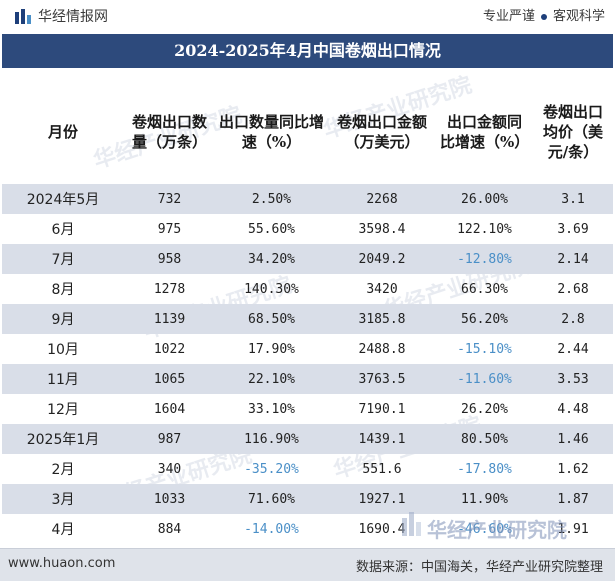  I want to click on month-cell: 2月, so click(63, 470).